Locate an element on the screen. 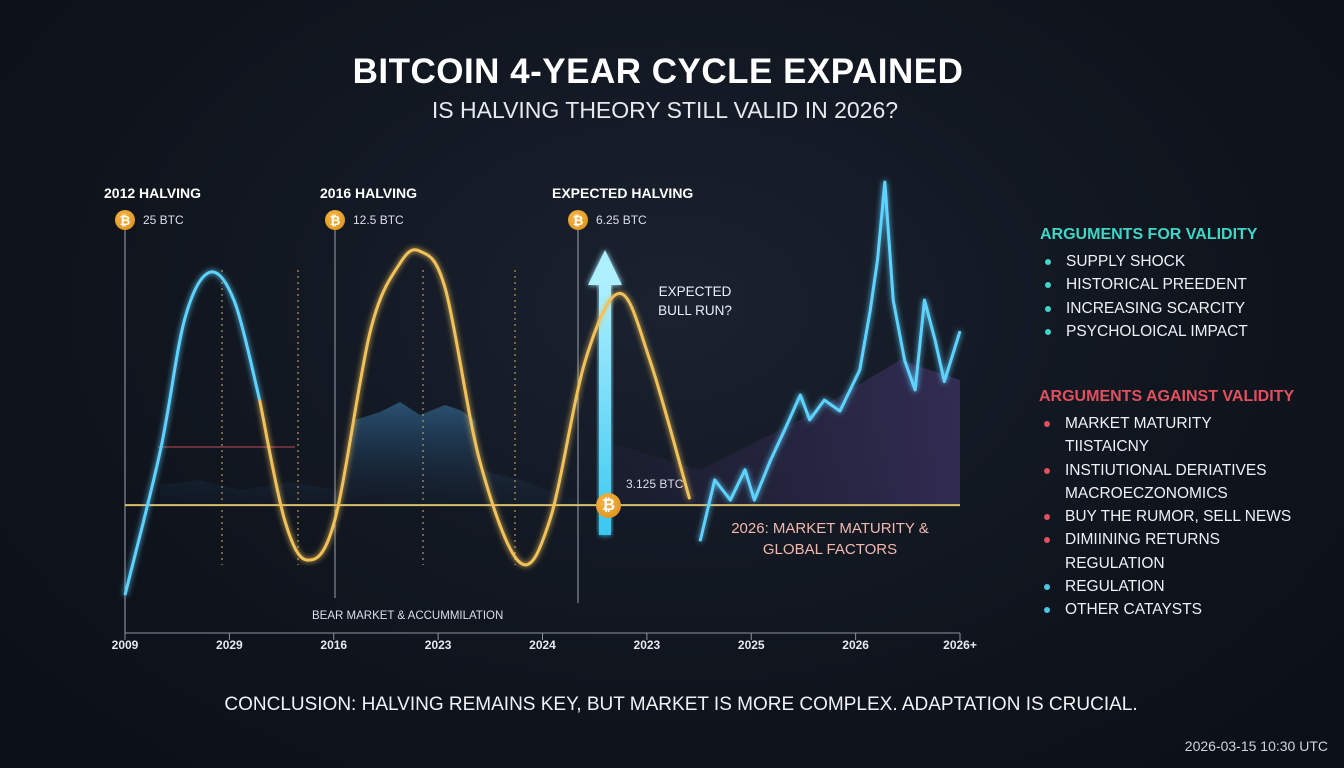  item-text: DIMIINING RETURNS is located at coordinates (1142, 540).